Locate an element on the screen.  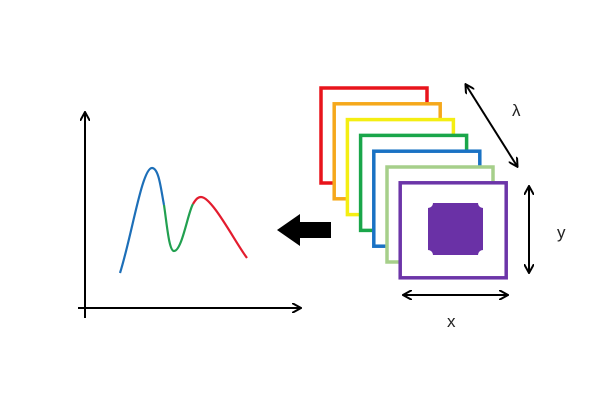
y-label: y is located at coordinates (561, 232).